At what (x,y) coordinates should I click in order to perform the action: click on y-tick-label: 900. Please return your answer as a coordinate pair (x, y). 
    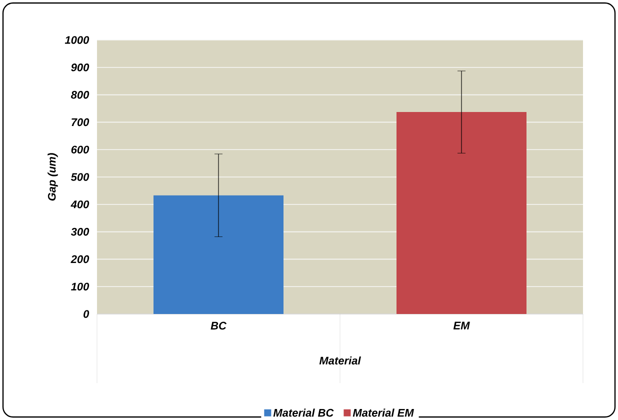
    Looking at the image, I should click on (80, 68).